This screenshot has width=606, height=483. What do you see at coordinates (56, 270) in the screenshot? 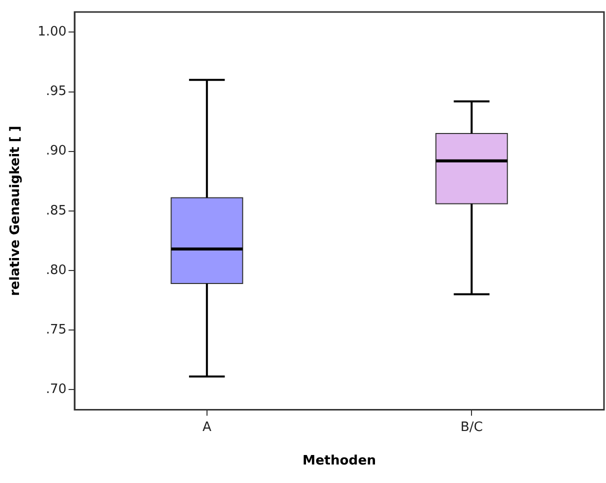
I see `y-tick-label: .80` at bounding box center [56, 270].